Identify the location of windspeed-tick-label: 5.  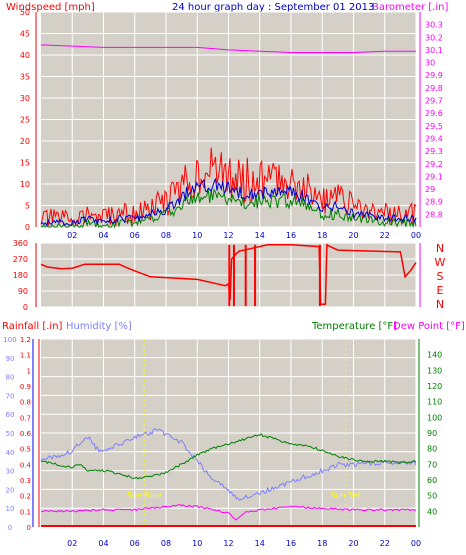
(27, 206).